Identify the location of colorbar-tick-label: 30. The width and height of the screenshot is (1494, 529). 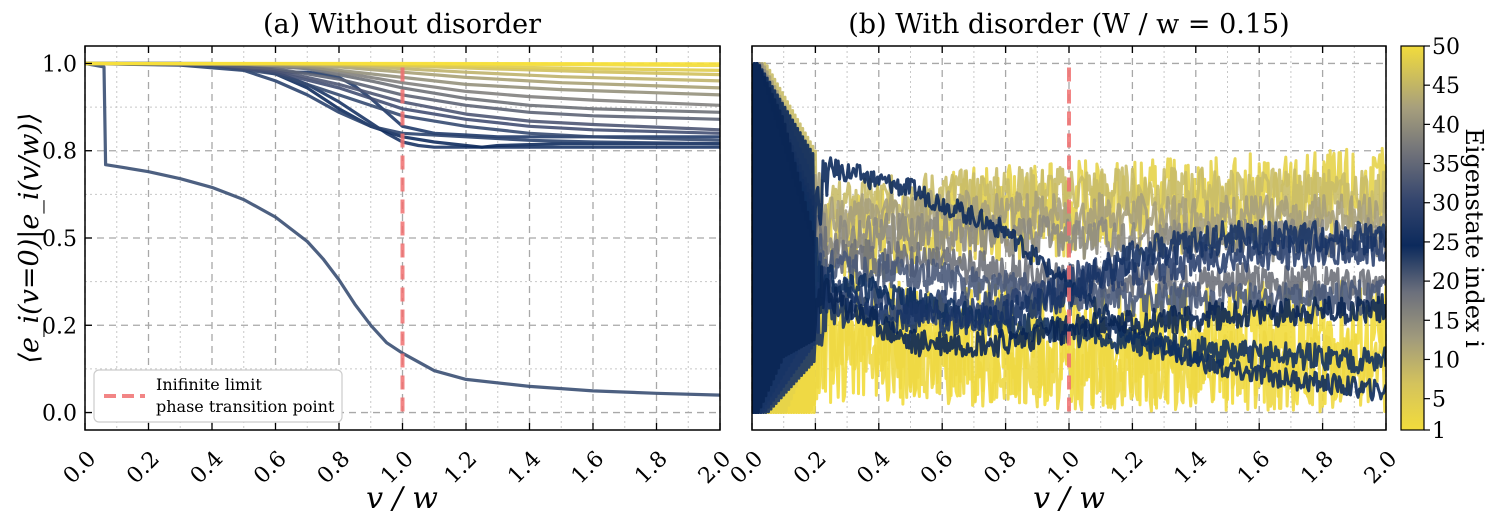
(1446, 204).